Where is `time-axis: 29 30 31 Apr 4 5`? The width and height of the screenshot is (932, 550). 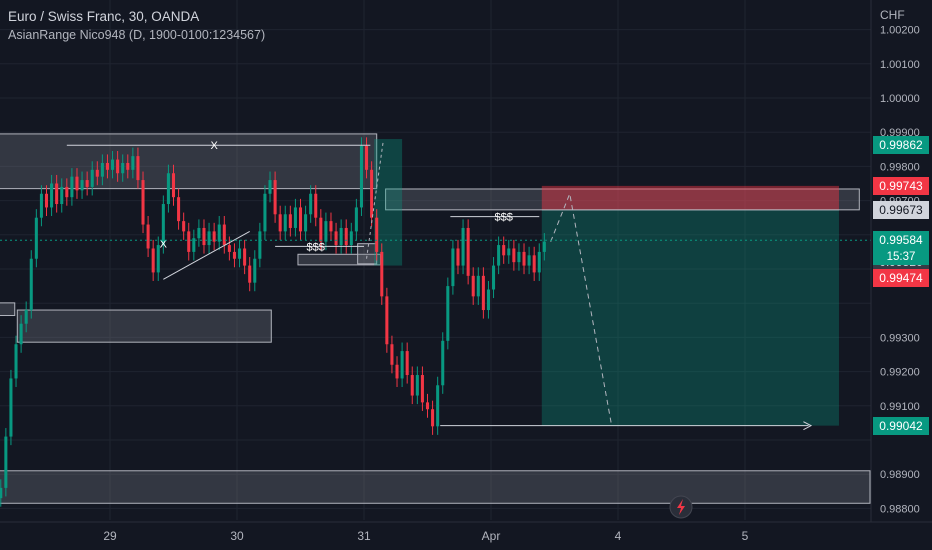 time-axis: 29 30 31 Apr 4 5 is located at coordinates (425, 536).